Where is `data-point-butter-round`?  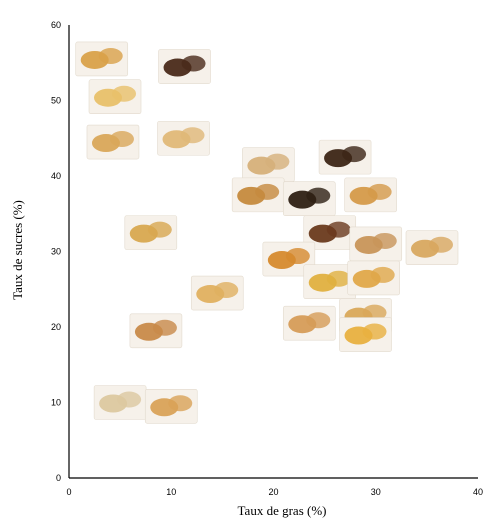
data-point-butter-round is located at coordinates (171, 406).